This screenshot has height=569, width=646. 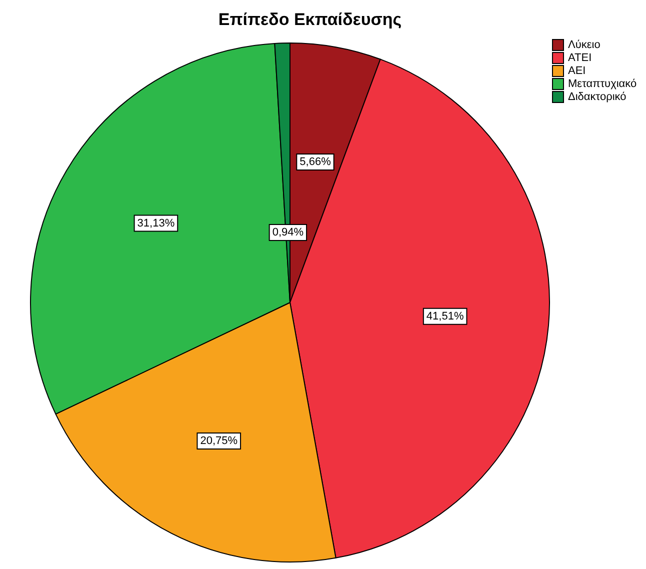 What do you see at coordinates (310, 20) in the screenshot?
I see `chart-title: Επίπεδο Εκπαίδευσης` at bounding box center [310, 20].